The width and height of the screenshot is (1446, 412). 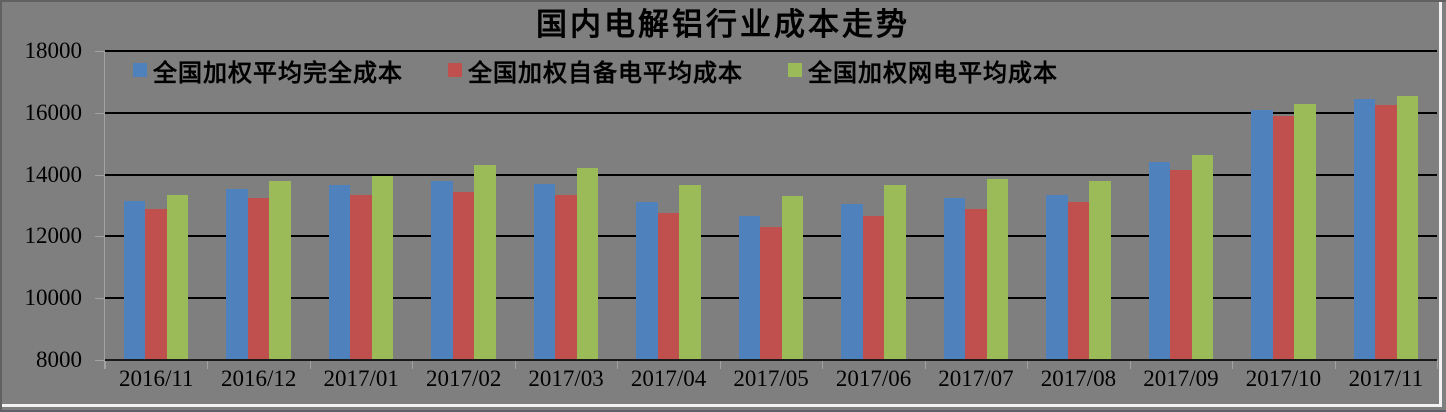 I want to click on x-axis-label: 2017/08, so click(x=1078, y=378).